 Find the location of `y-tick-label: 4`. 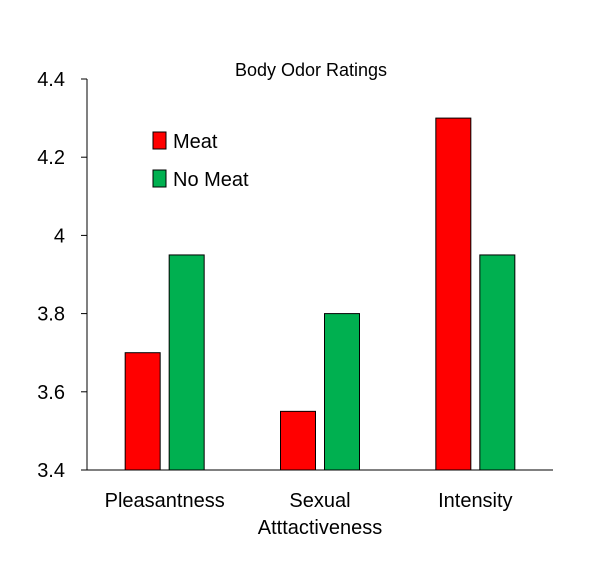

y-tick-label: 4 is located at coordinates (59, 236).